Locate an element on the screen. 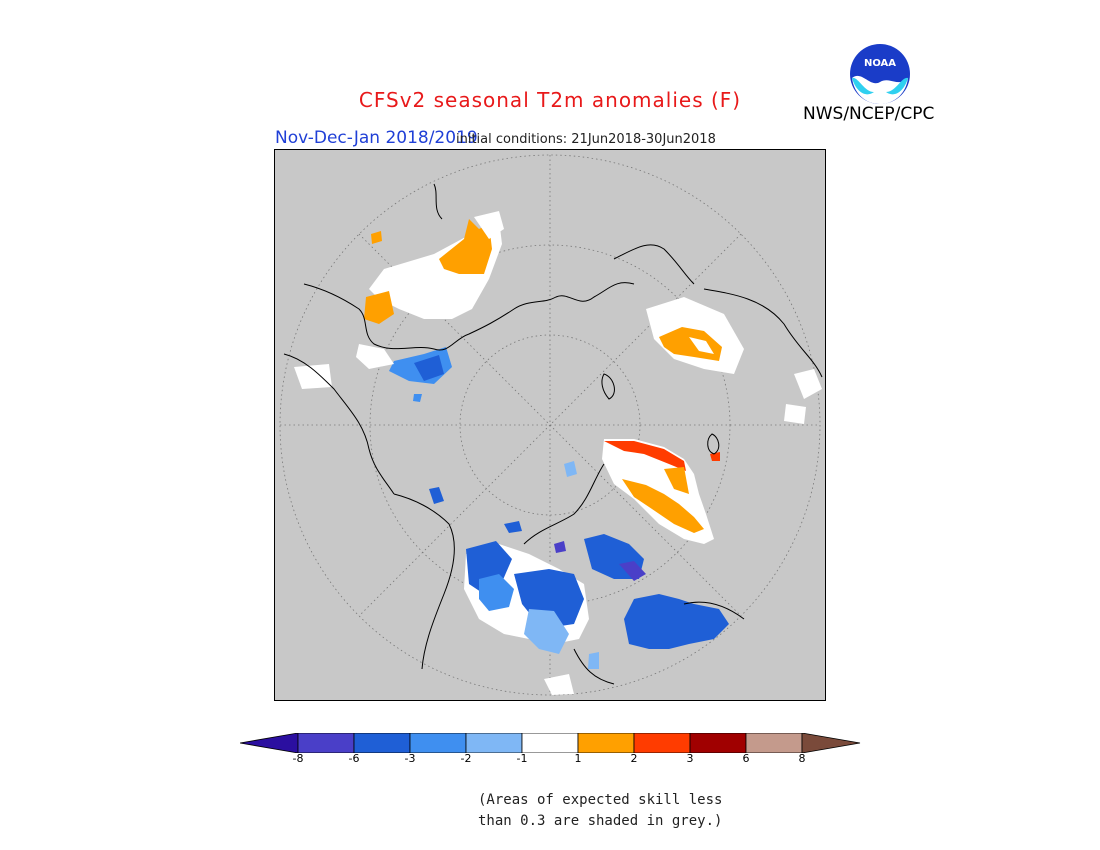 The width and height of the screenshot is (1100, 850). agency-label: NWS/NCEP/CPC is located at coordinates (869, 114).